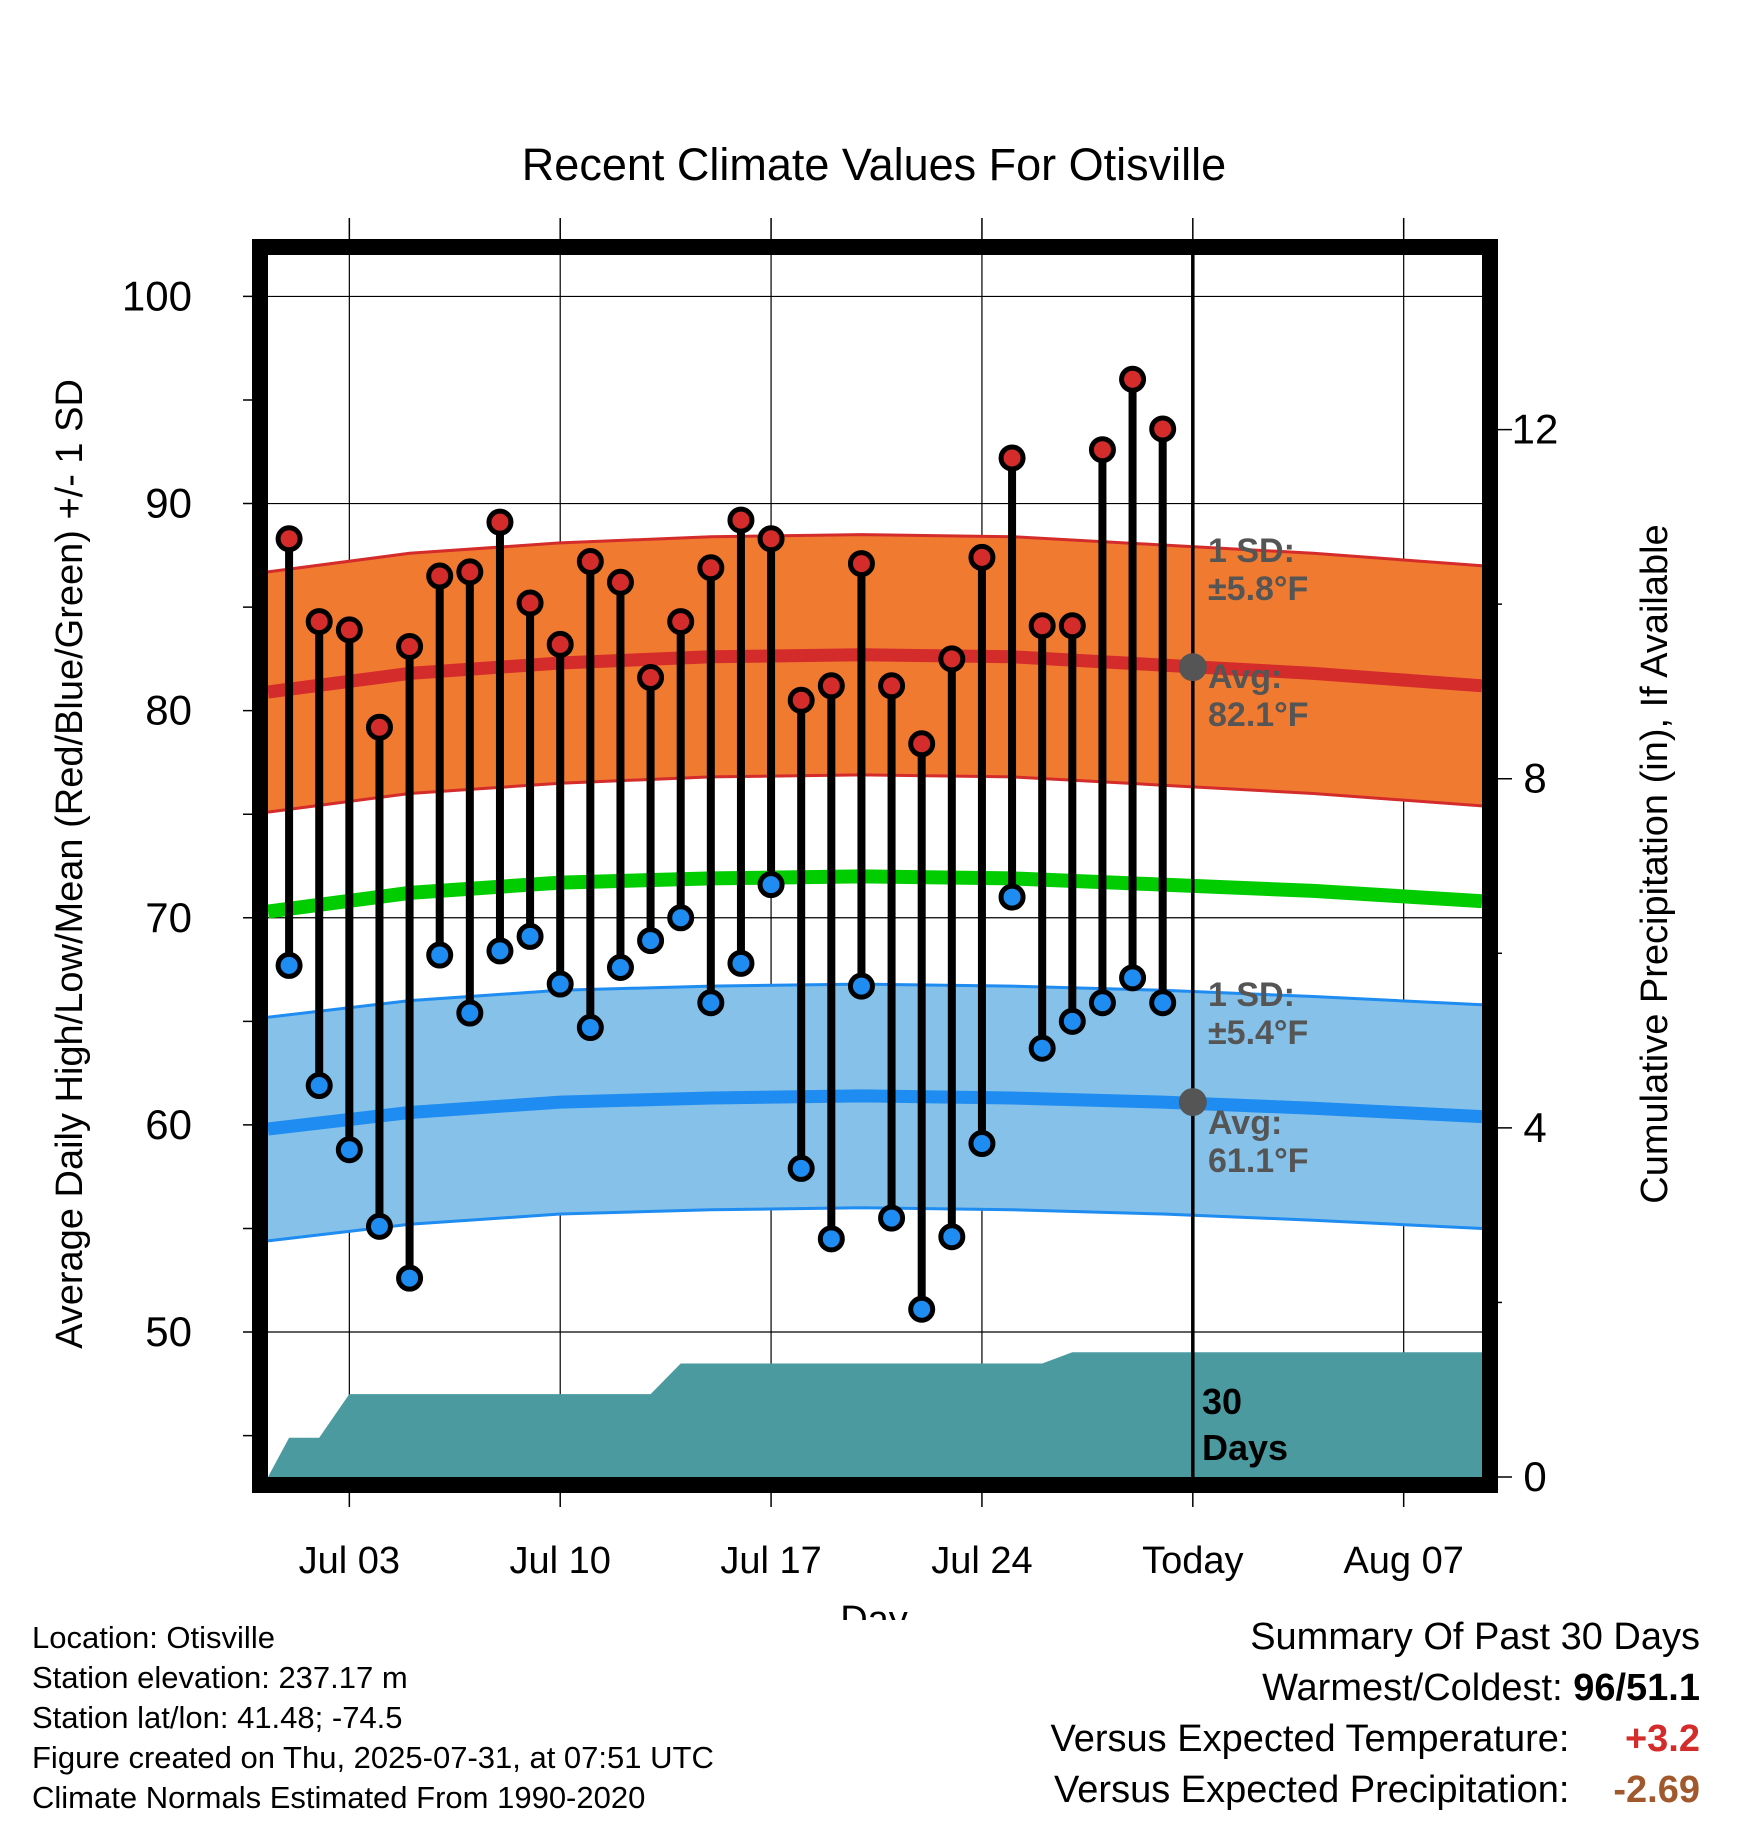 The width and height of the screenshot is (1748, 1828). I want to click on chart-title: Recent Climate Values For Otisville, so click(874, 164).